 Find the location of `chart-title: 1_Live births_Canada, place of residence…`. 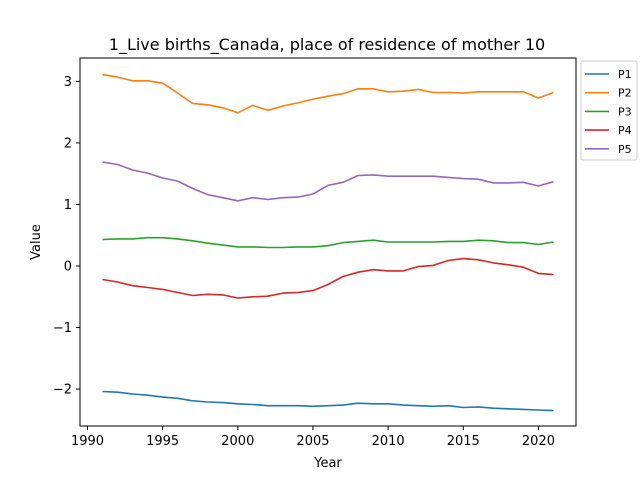

chart-title: 1_Live births_Canada, place of residence… is located at coordinates (327, 45).